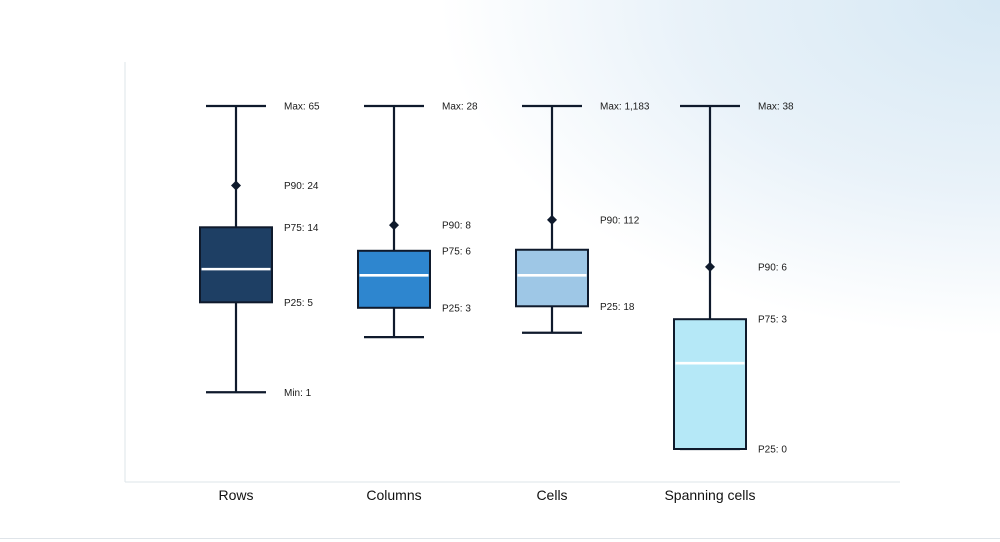 Image resolution: width=1000 pixels, height=542 pixels. I want to click on box-cells: Max: 1,183 P90: 112 P25: 18, so click(582, 218).